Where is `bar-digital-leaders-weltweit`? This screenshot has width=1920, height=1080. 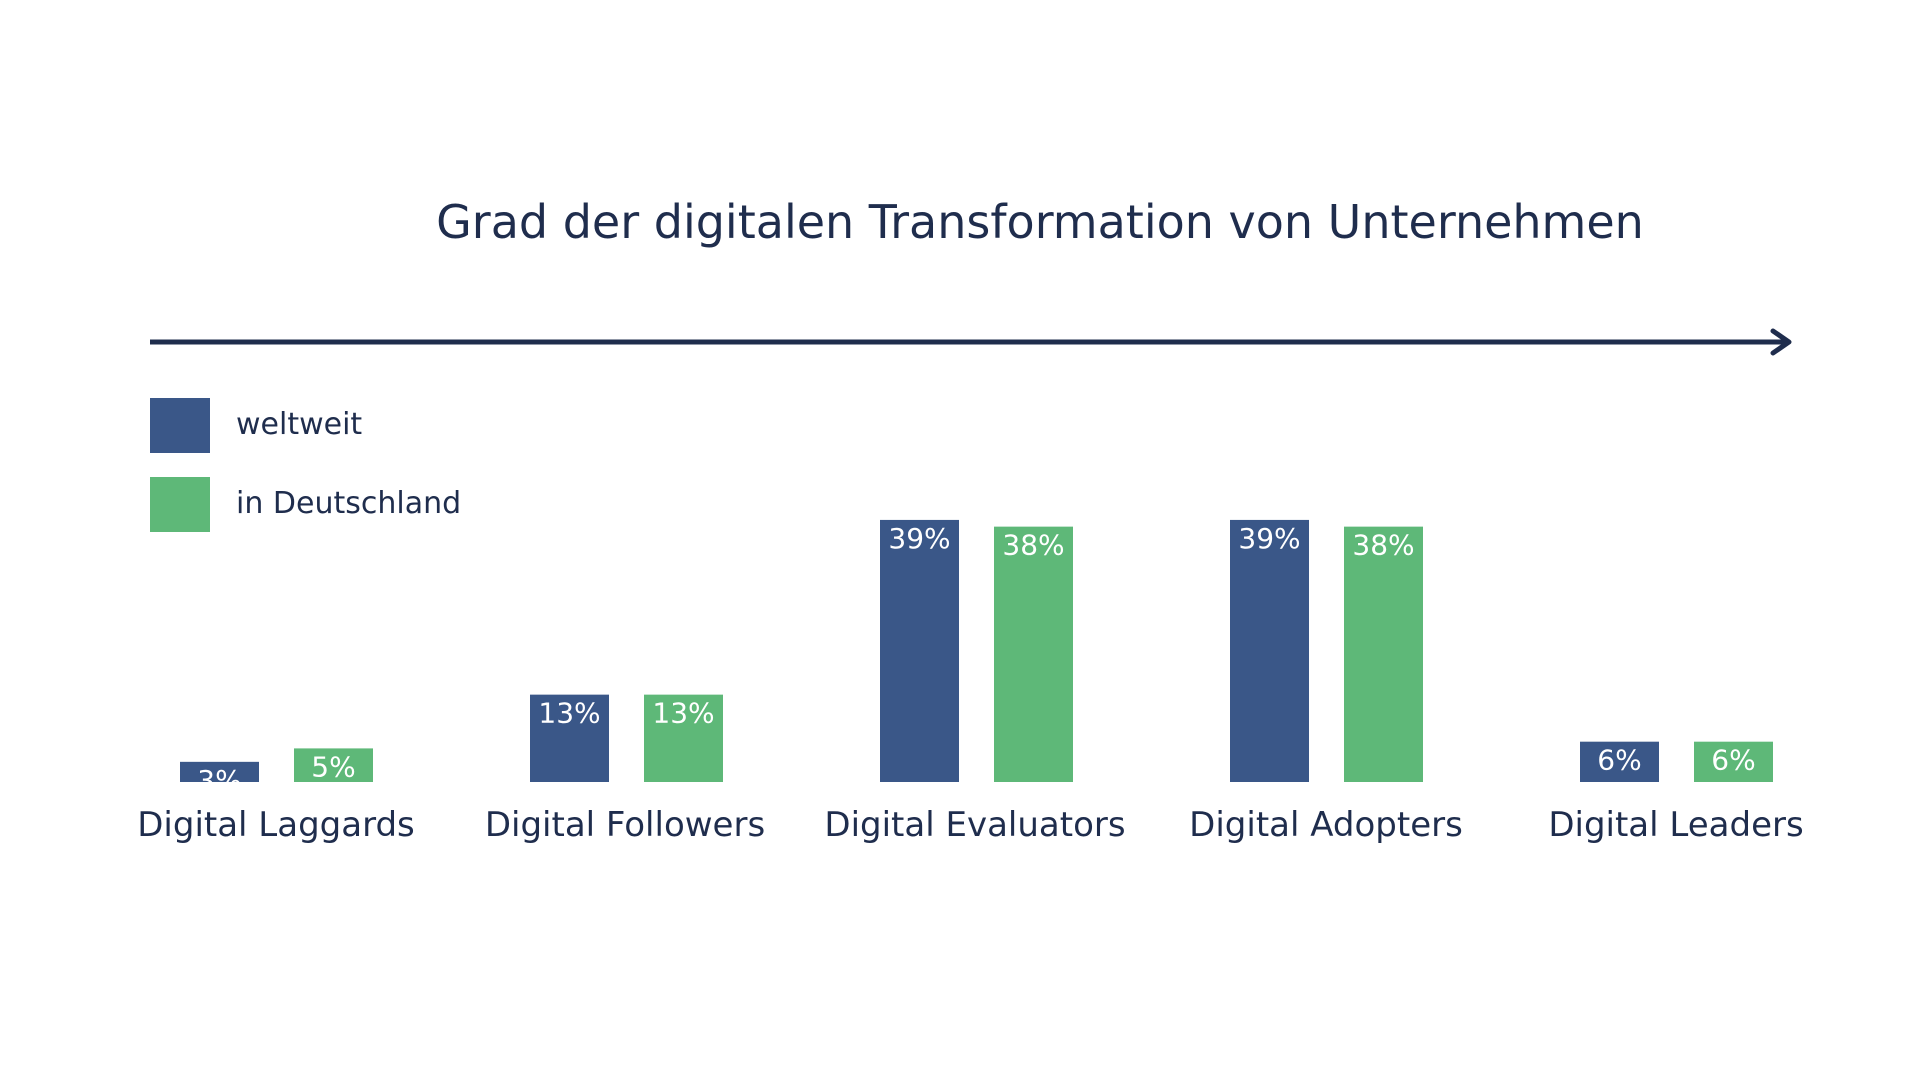 bar-digital-leaders-weltweit is located at coordinates (1619, 761).